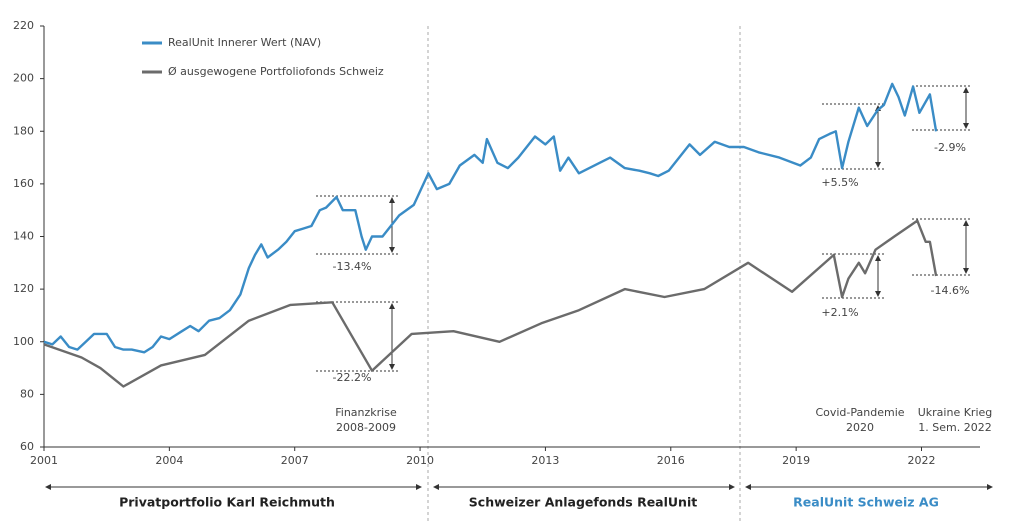 The height and width of the screenshot is (528, 1024). What do you see at coordinates (23, 236) in the screenshot?
I see `y-tick-label: 140` at bounding box center [23, 236].